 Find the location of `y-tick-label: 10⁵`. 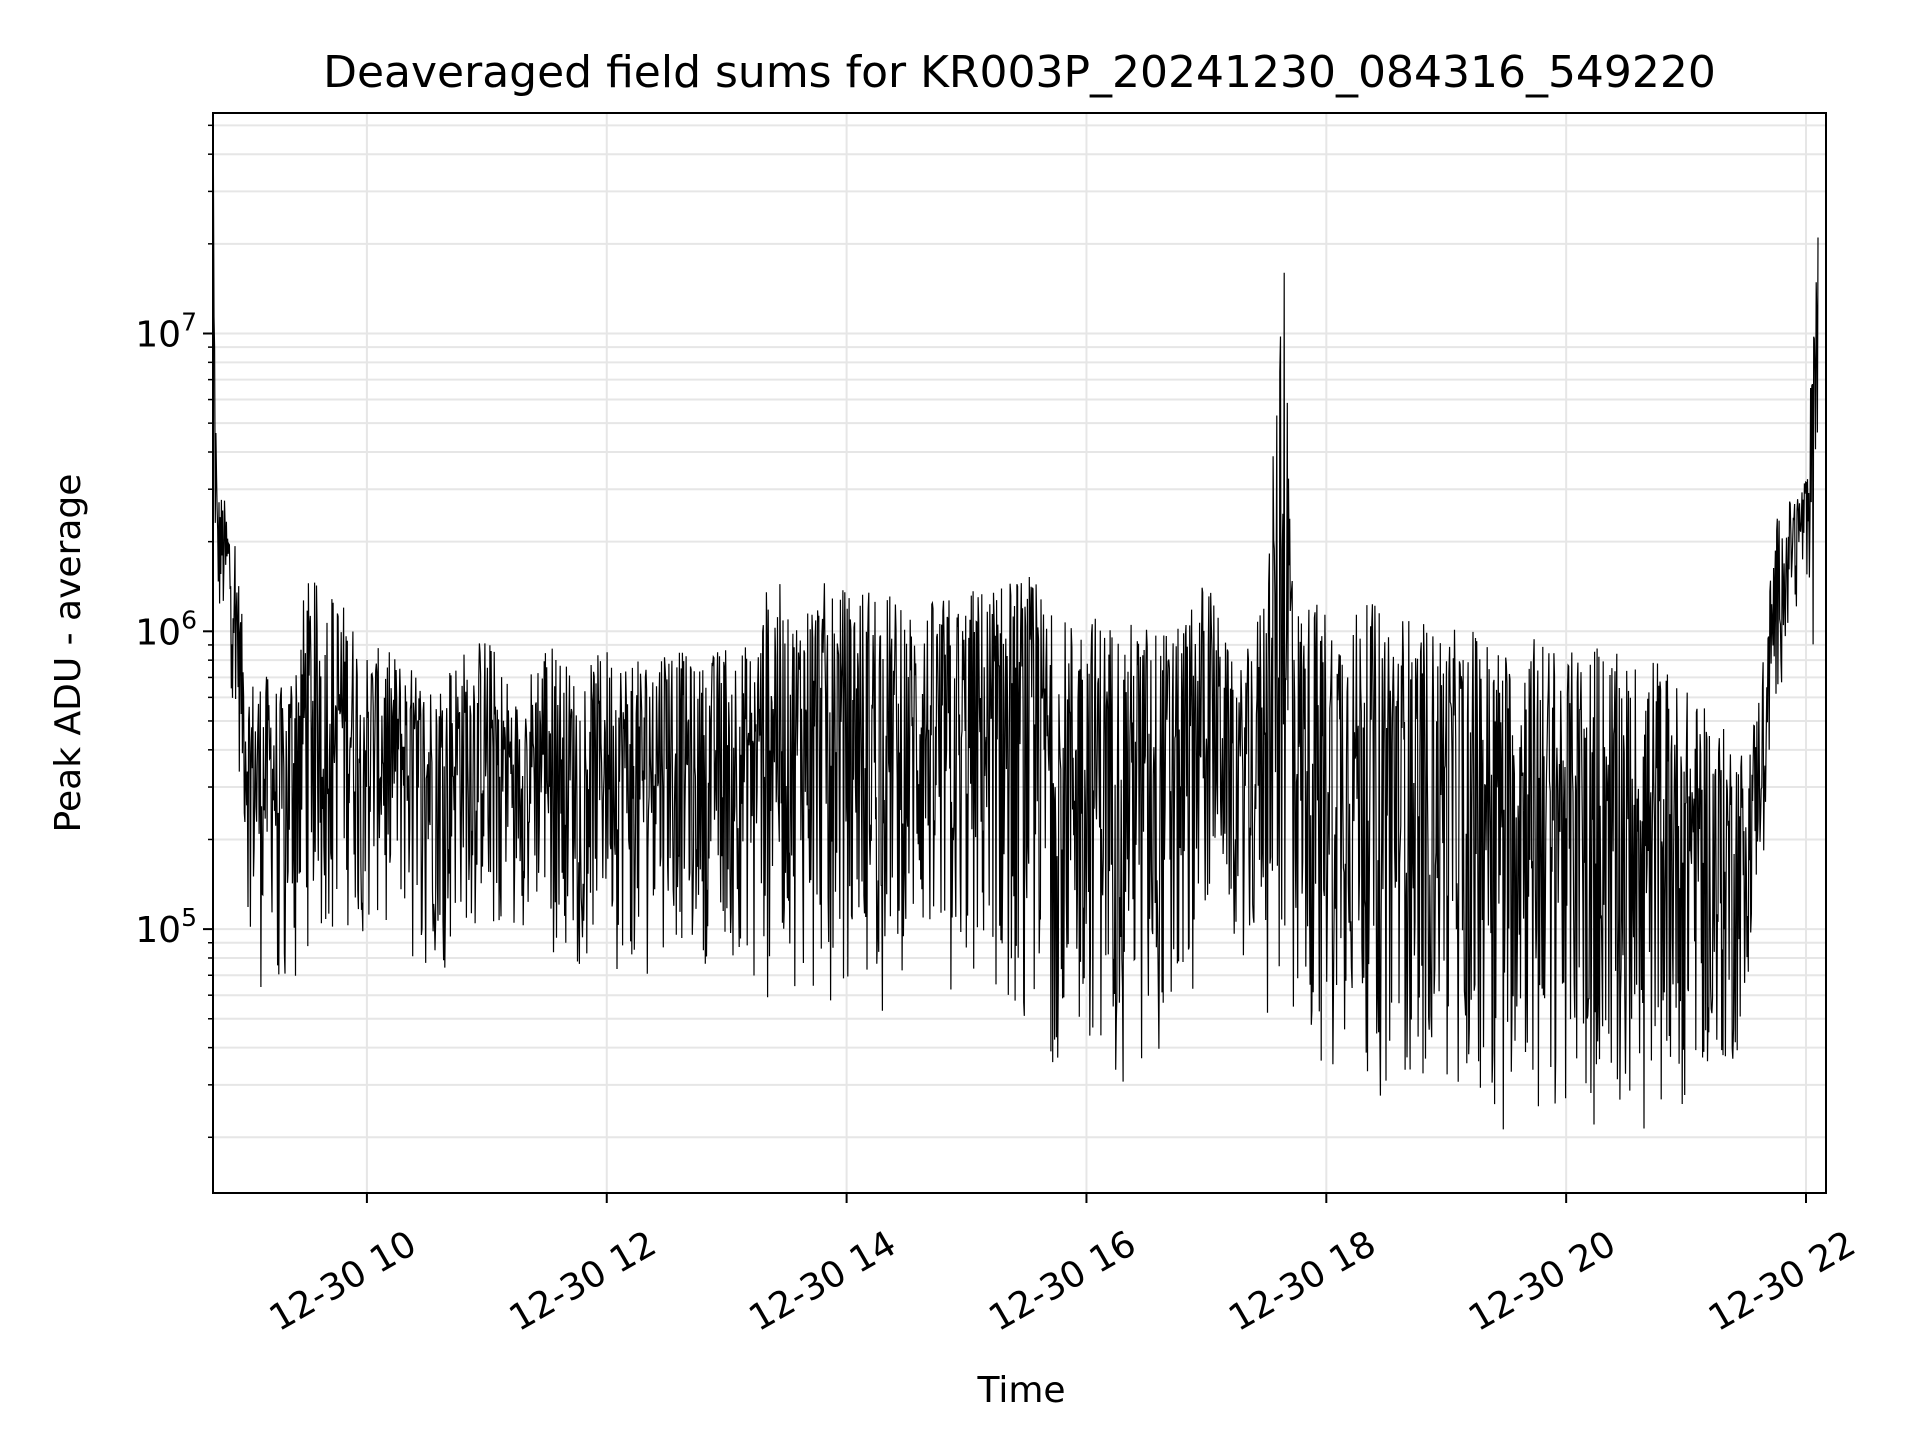

y-tick-label: 10⁵ is located at coordinates (166, 927).